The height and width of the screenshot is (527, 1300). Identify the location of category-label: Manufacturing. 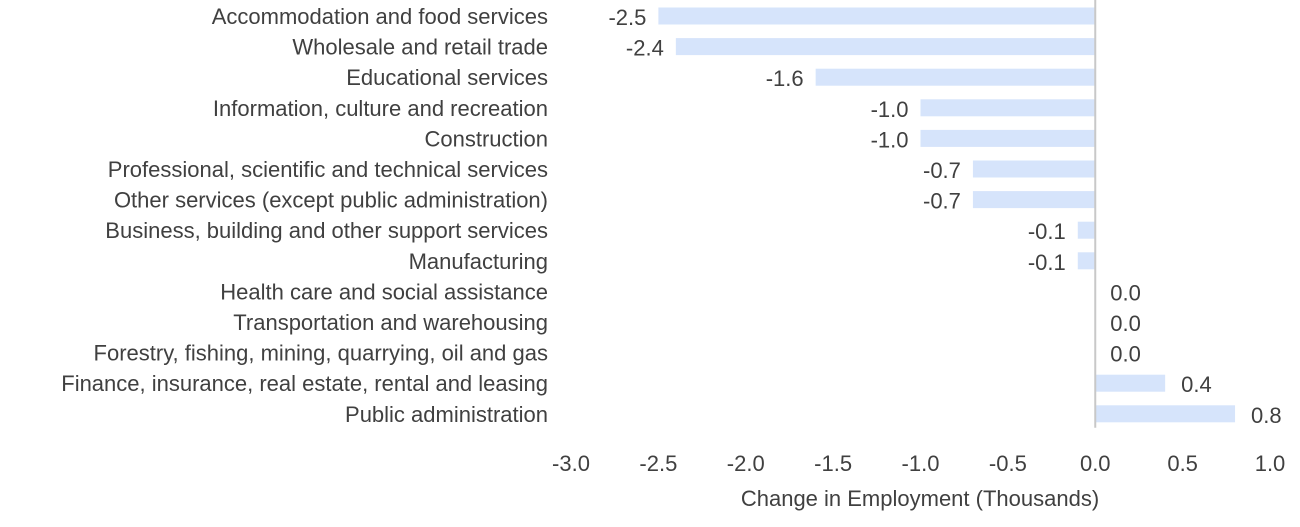
(478, 261).